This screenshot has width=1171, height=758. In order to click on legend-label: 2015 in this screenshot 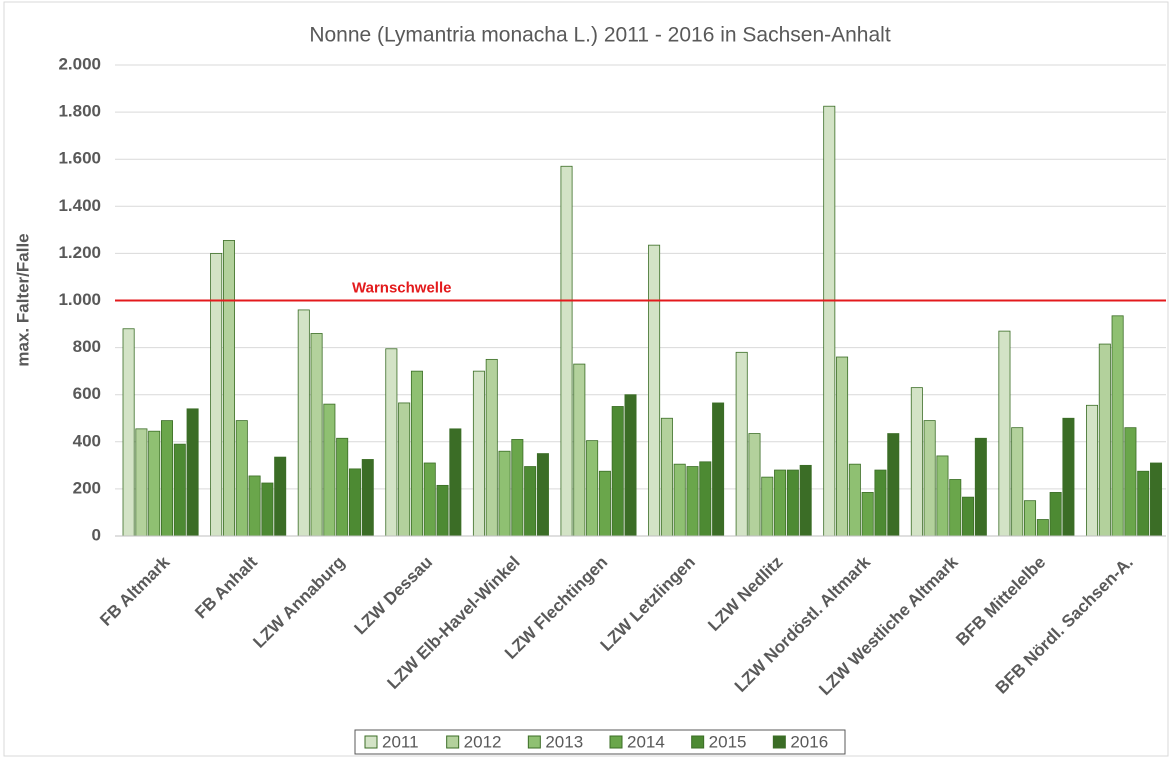, I will do `click(728, 741)`.